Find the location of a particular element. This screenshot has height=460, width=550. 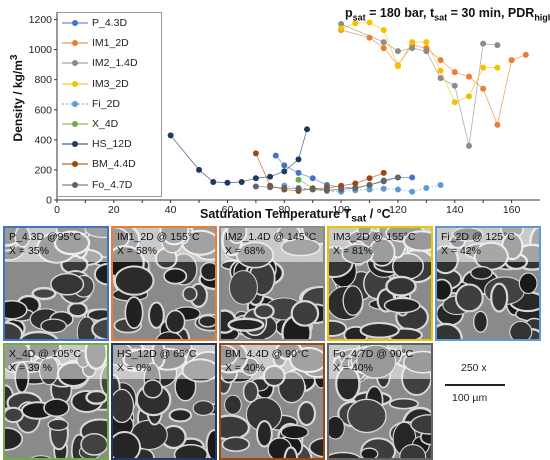

scale-line is located at coordinates (475, 385).